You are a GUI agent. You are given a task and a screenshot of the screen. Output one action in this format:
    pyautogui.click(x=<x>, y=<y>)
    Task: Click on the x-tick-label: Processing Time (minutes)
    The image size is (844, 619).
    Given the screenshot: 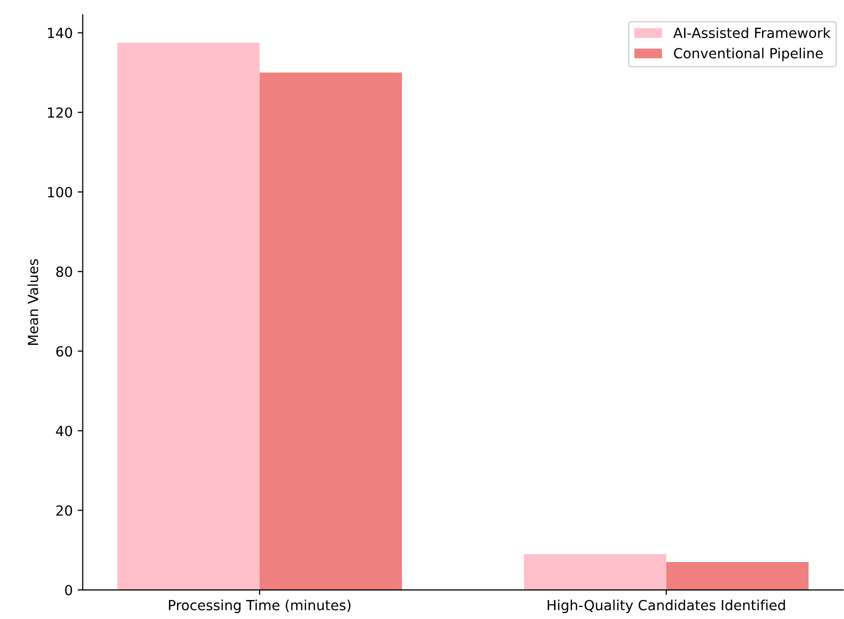 What is the action you would take?
    pyautogui.click(x=259, y=607)
    